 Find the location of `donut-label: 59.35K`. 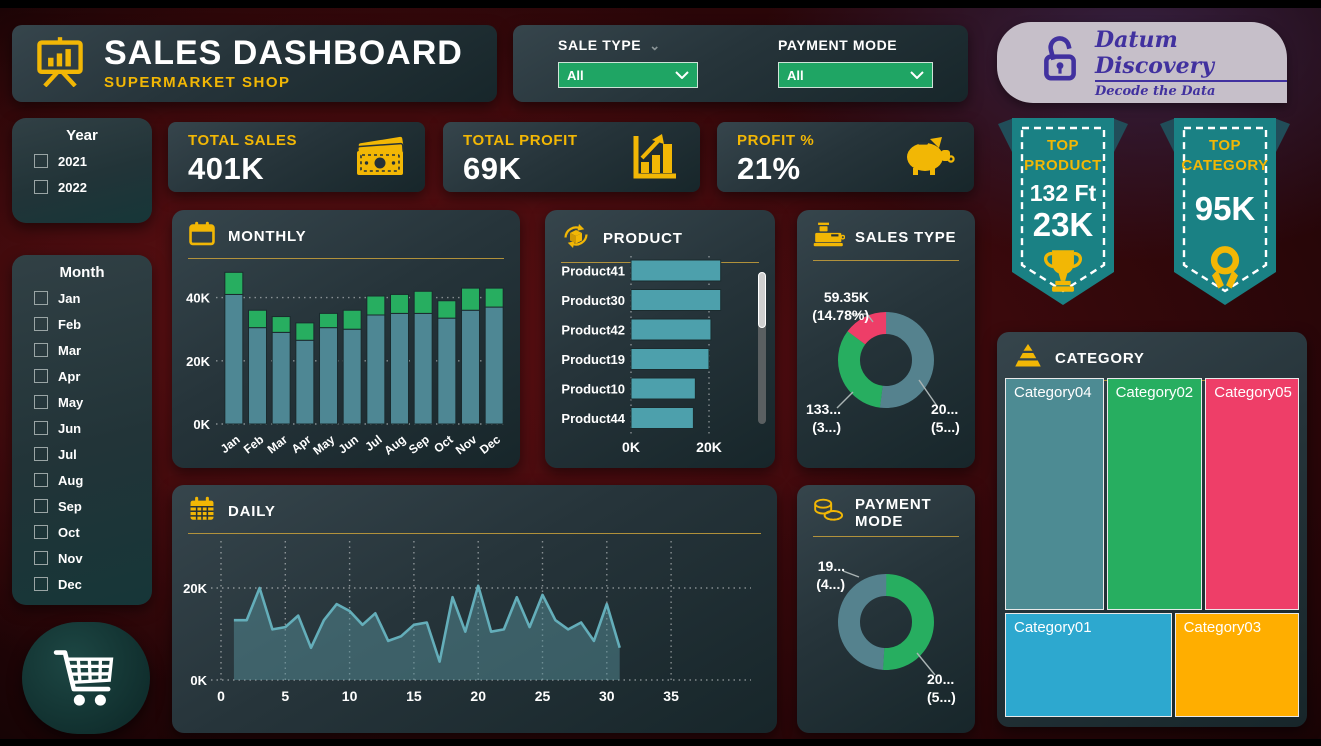

donut-label: 59.35K is located at coordinates (846, 297).